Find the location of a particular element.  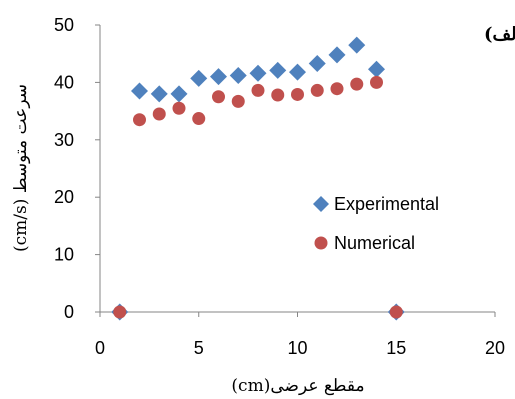

y-tick-label: 50 is located at coordinates (64, 25).